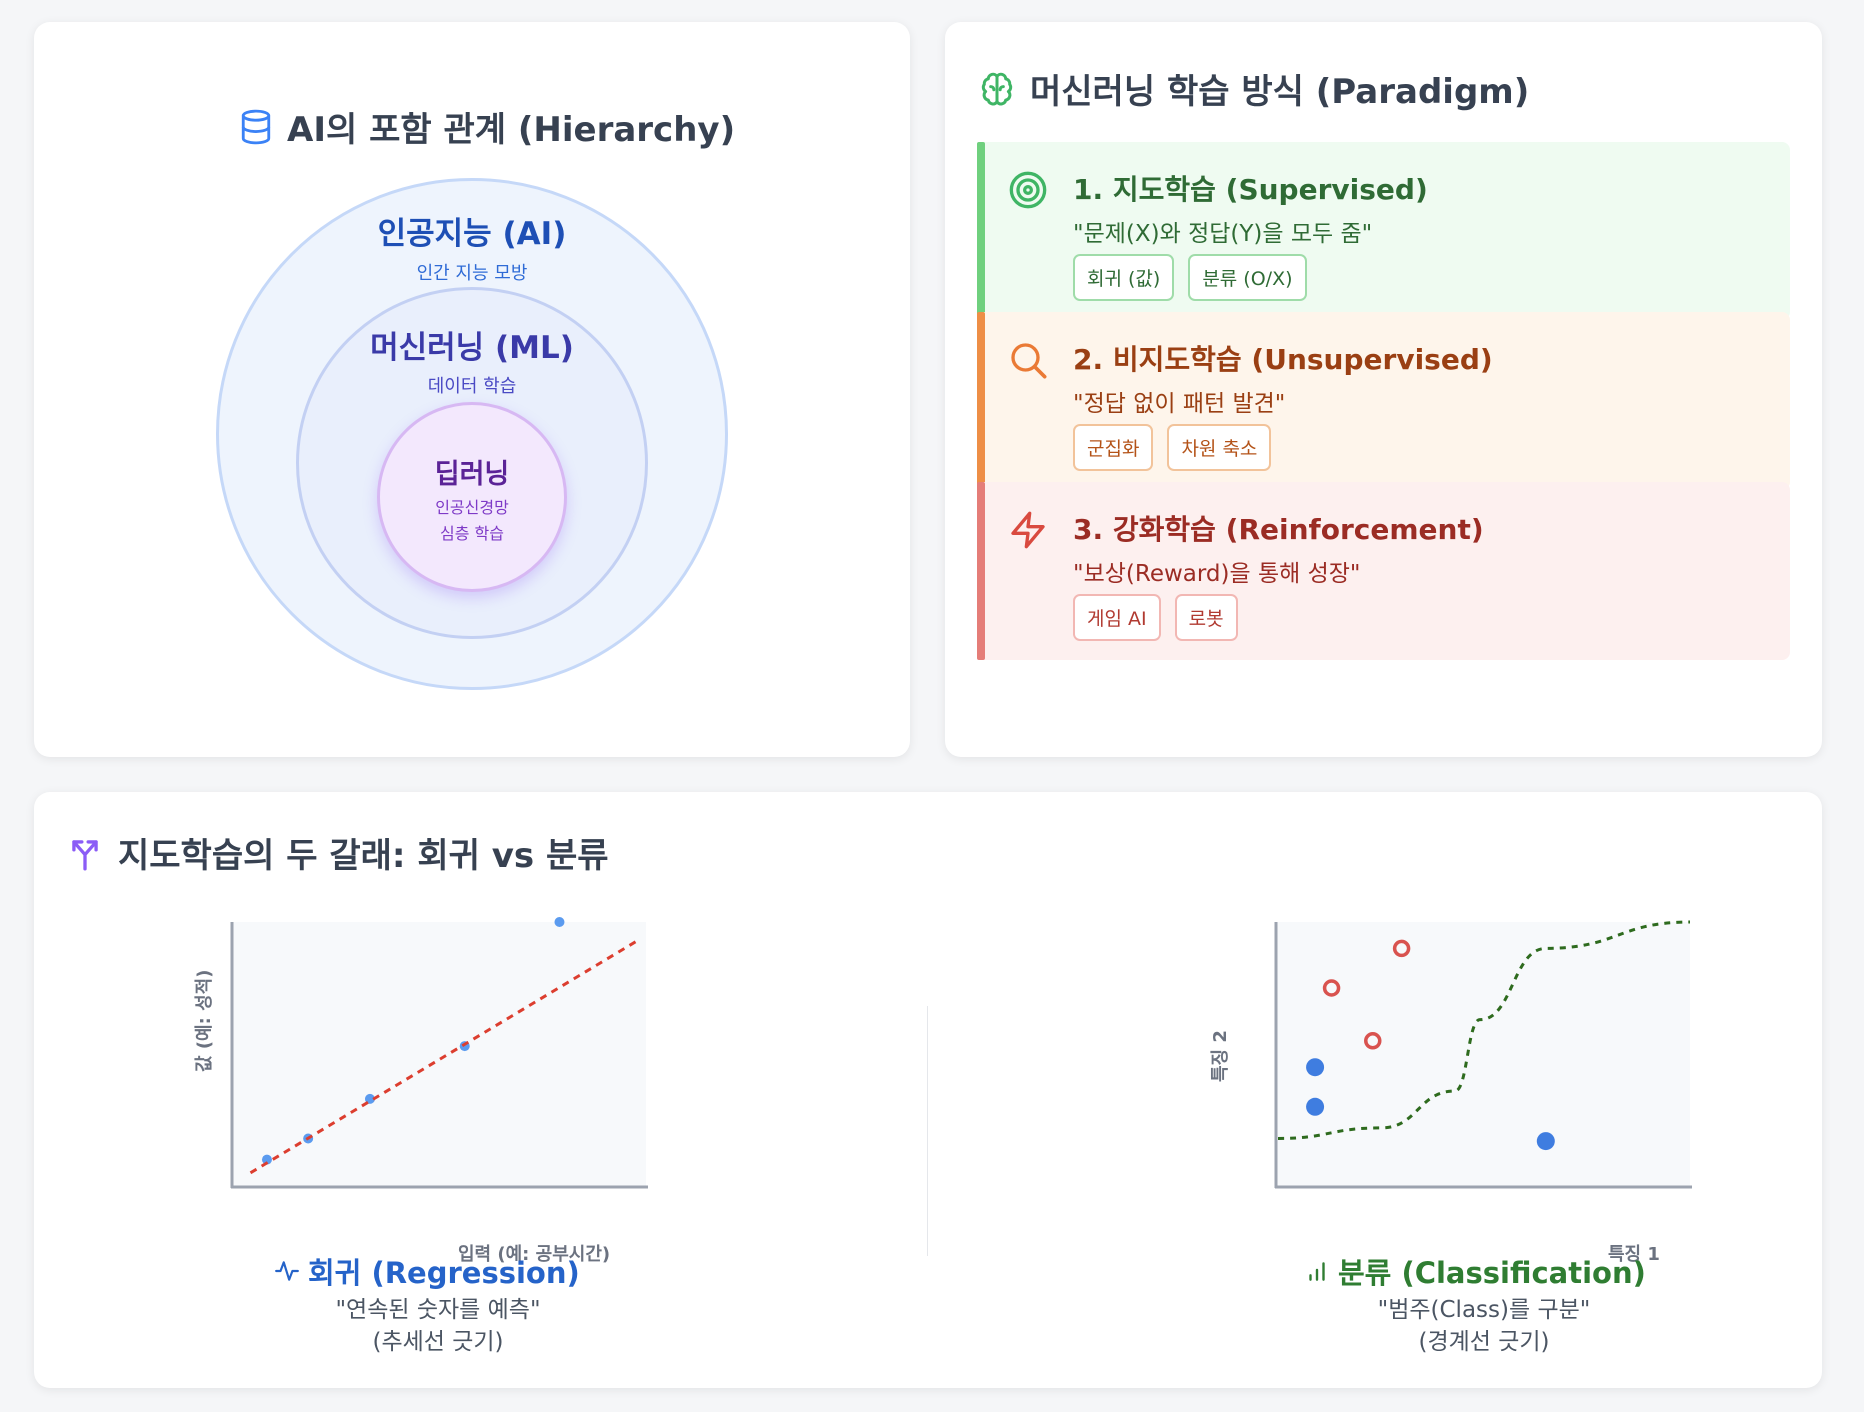 The image size is (1864, 1412). I want to click on regression-chart, so click(439, 1053).